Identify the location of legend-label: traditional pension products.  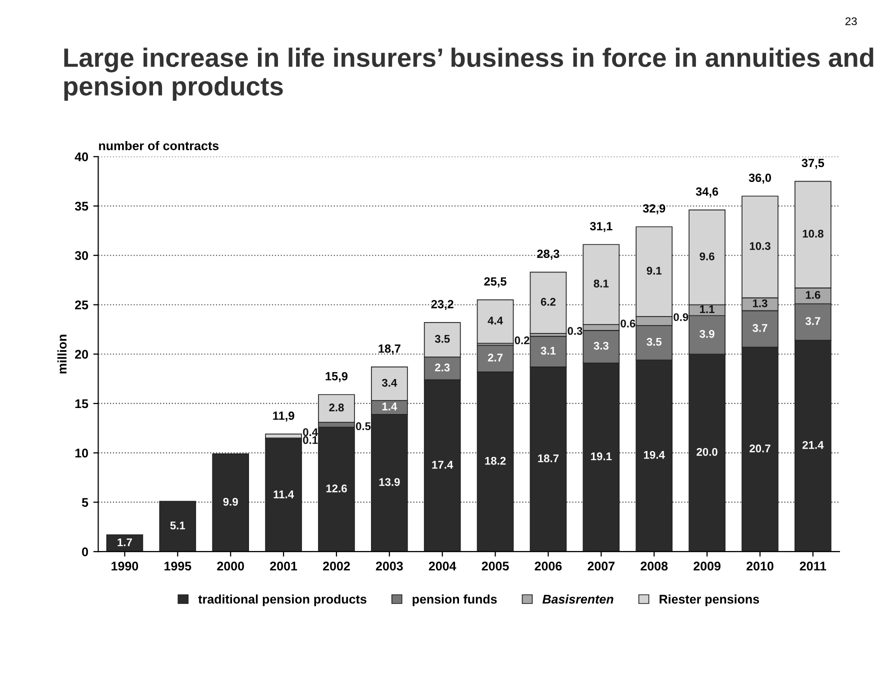
(282, 600).